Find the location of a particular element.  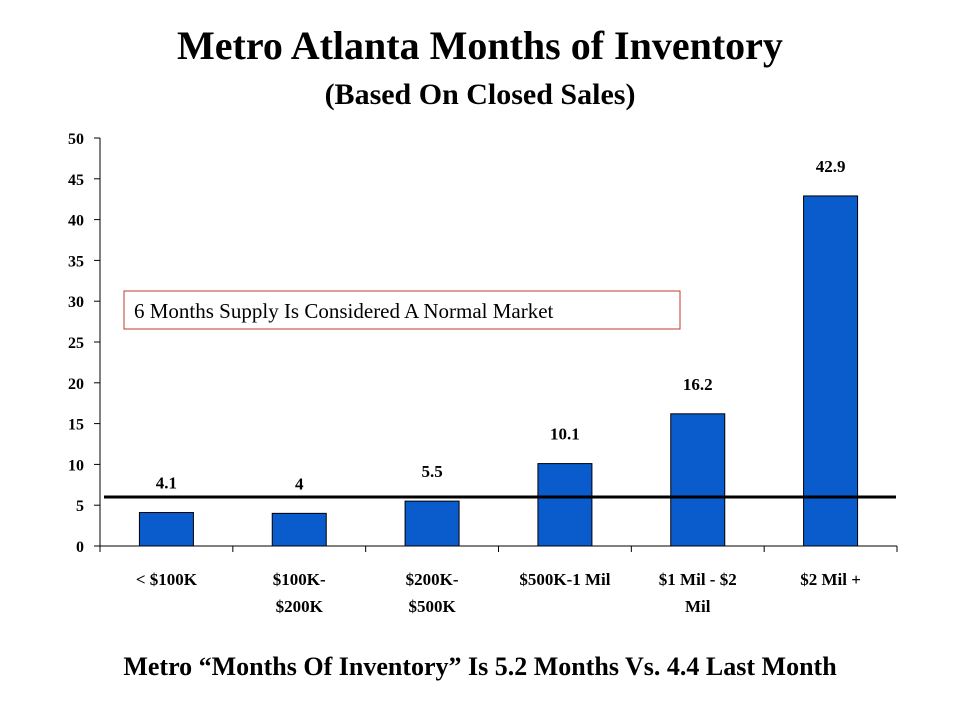

y-tick-label: 5 is located at coordinates (80, 506).